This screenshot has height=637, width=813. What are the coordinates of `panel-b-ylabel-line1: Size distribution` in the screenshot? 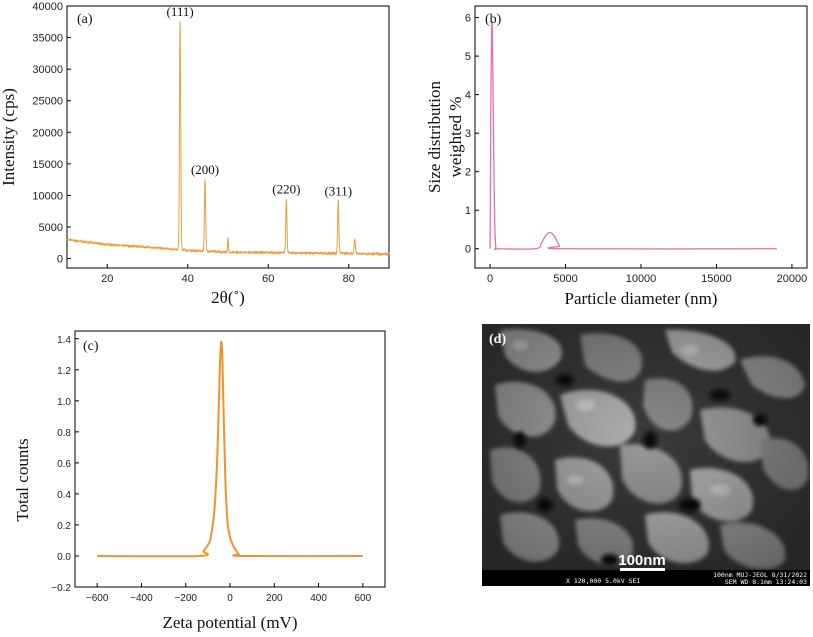 It's located at (434, 137).